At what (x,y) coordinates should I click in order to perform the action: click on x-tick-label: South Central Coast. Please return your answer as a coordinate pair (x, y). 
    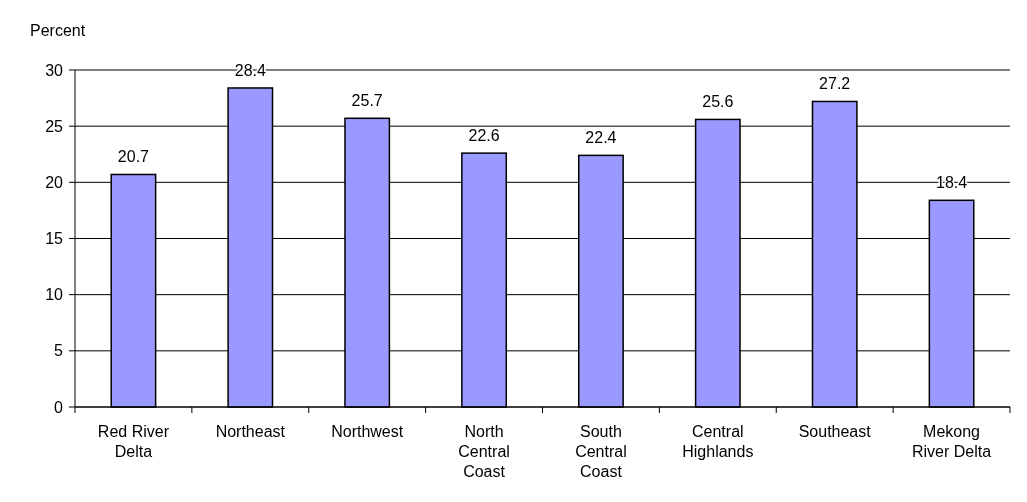
    Looking at the image, I should click on (601, 451).